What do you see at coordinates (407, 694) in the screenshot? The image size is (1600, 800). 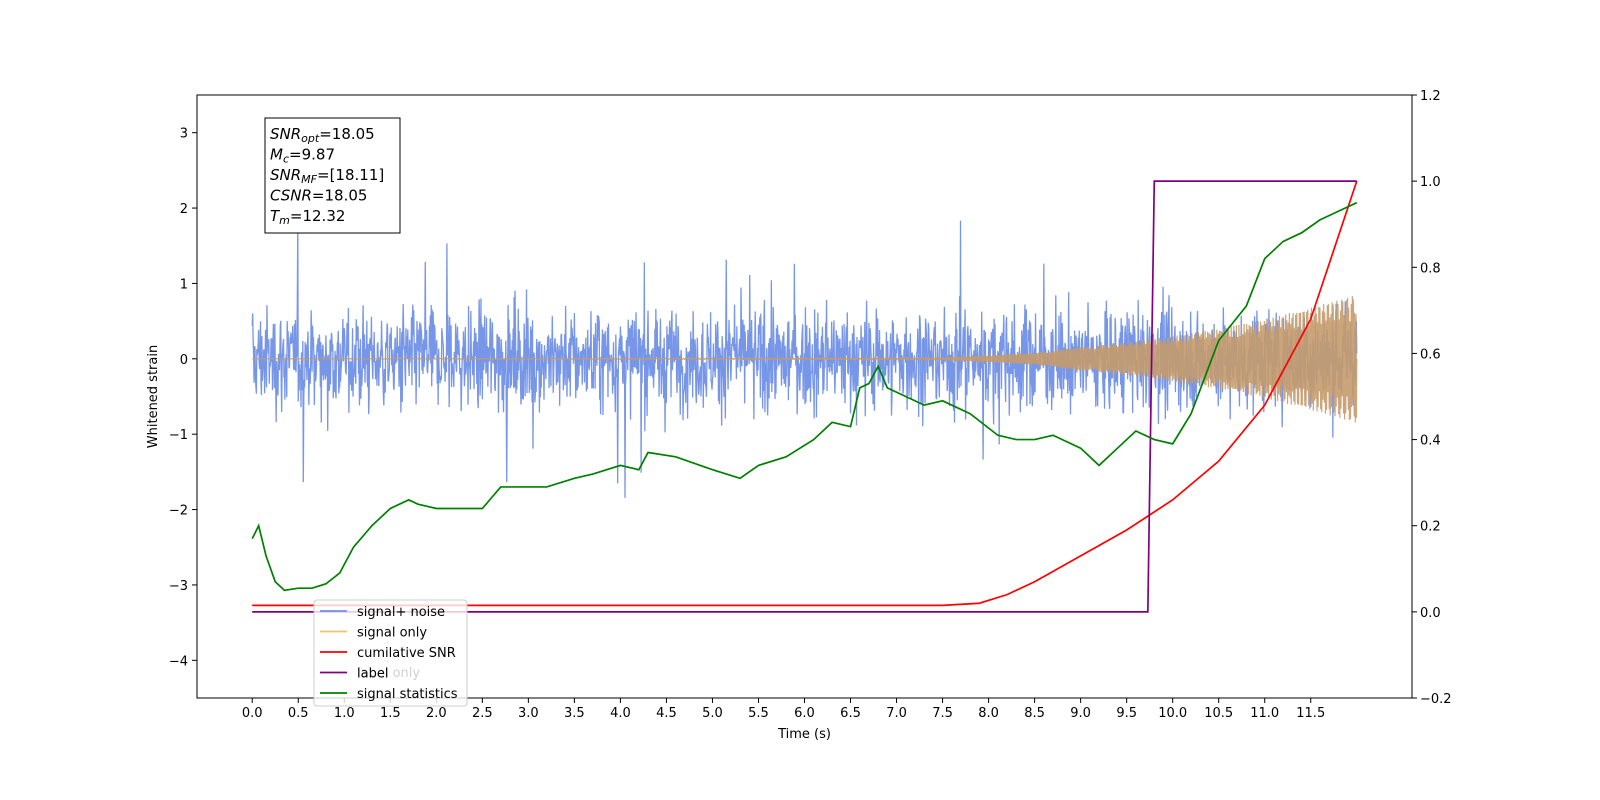 I see `legend-label: signal statistics` at bounding box center [407, 694].